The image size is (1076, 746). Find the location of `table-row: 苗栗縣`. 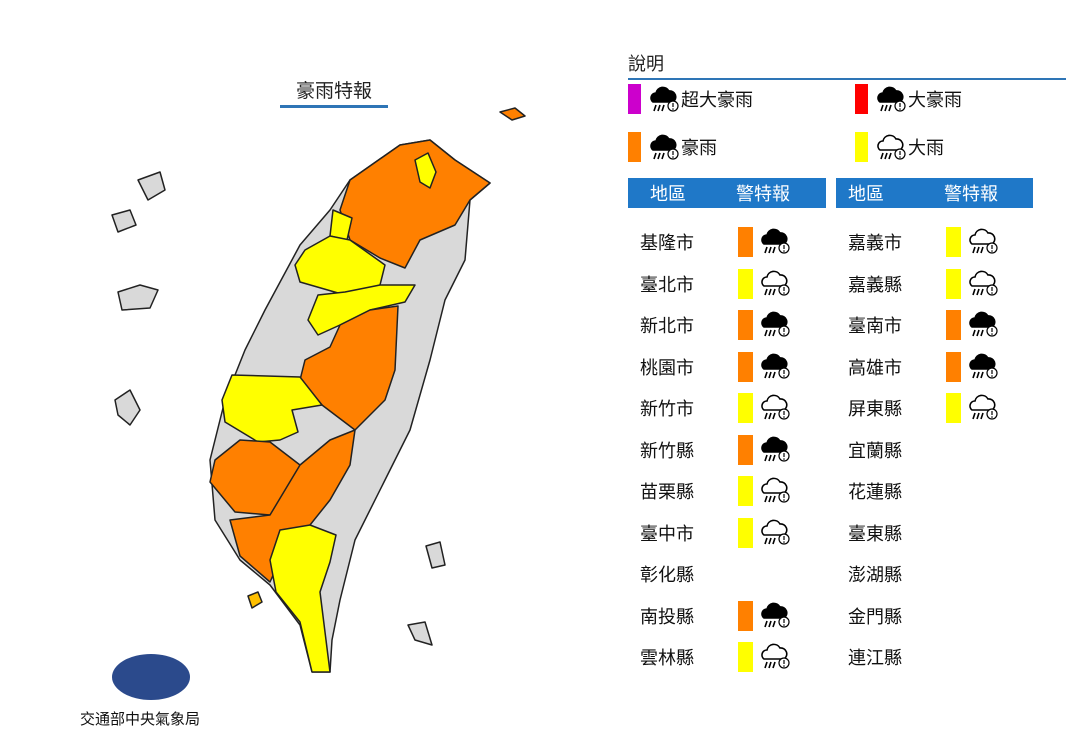

table-row: 苗栗縣 is located at coordinates (720, 491).